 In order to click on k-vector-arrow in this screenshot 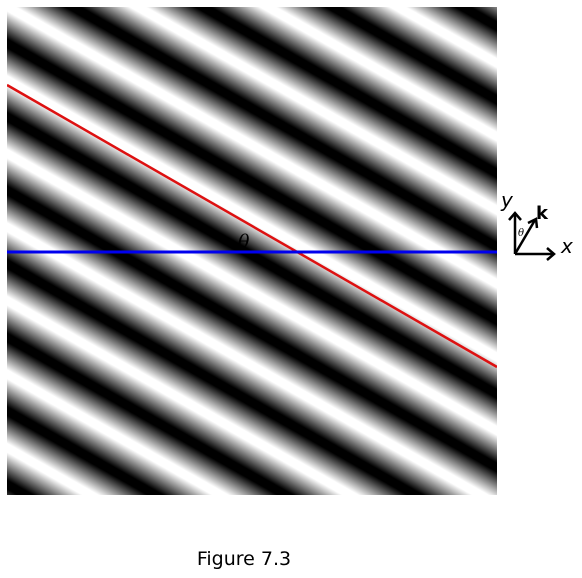, I will do `click(525, 237)`.